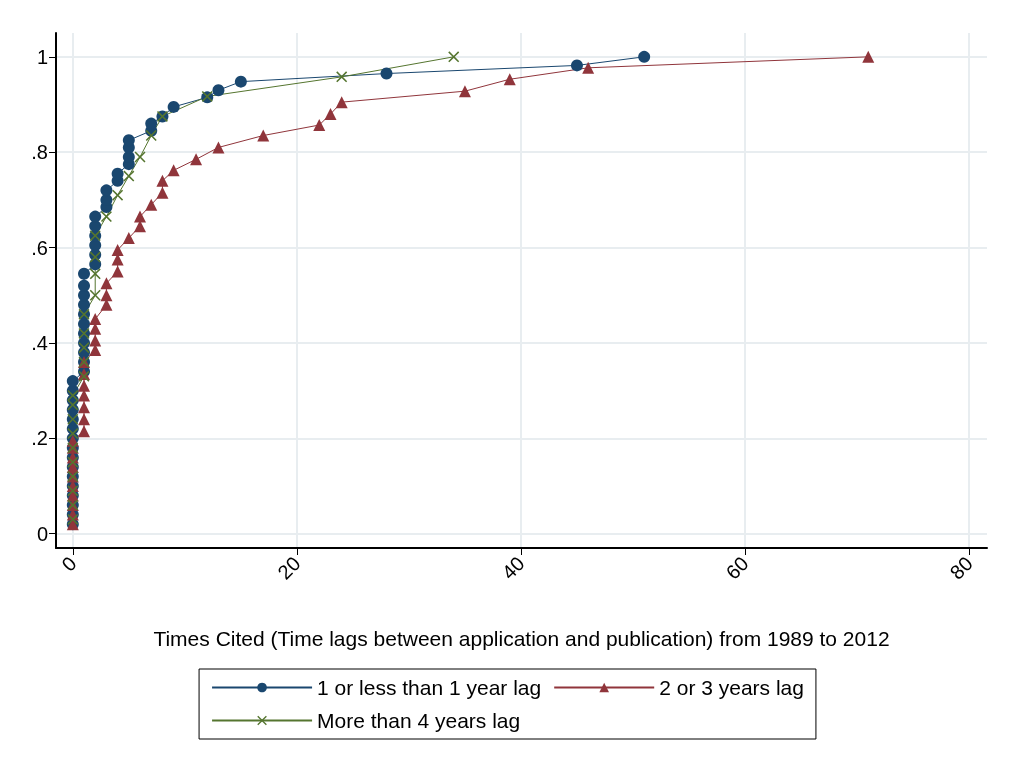 Image resolution: width=1015 pixels, height=757 pixels. Describe the element at coordinates (39, 247) in the screenshot. I see `y-tick-label: .6` at that location.